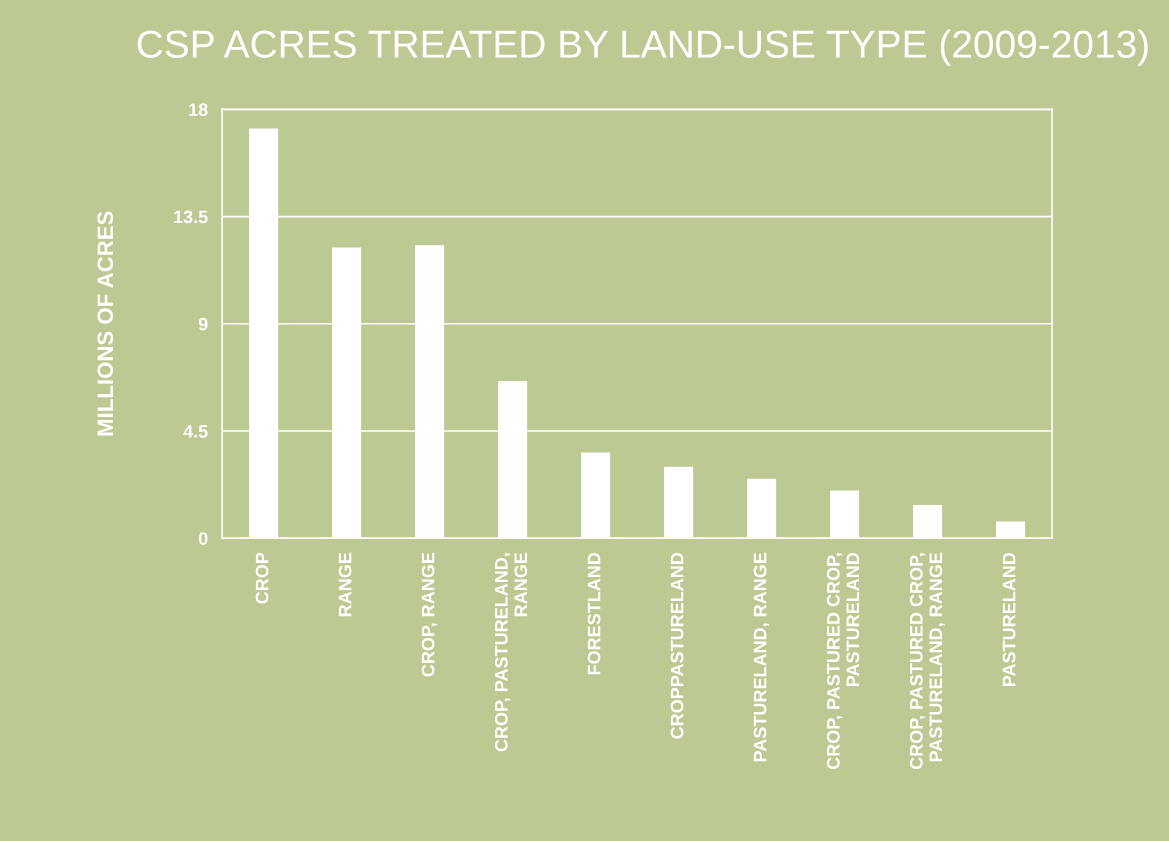 The image size is (1169, 841). I want to click on x-tick-label: CROP, PASTURED CROP, PASTURELAND, RANGE, so click(927, 661).